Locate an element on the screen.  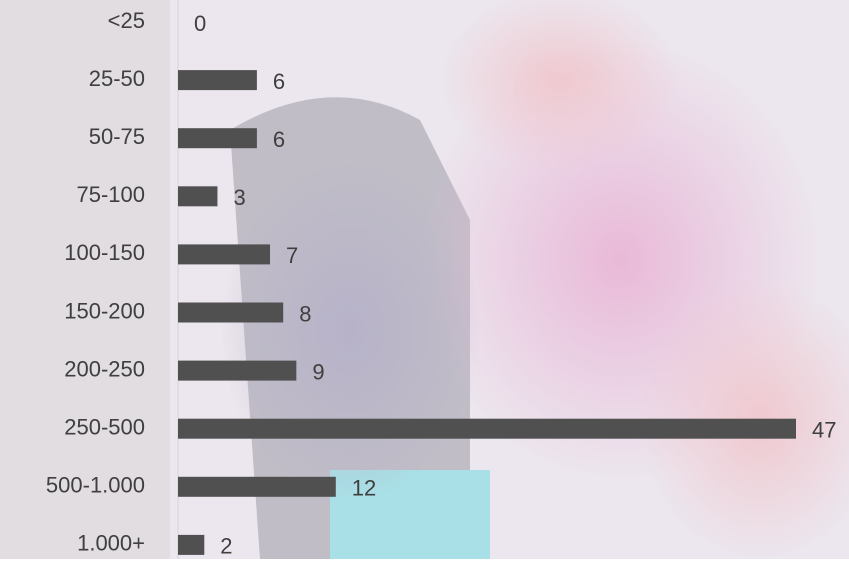
value-label: 12 is located at coordinates (364, 488).